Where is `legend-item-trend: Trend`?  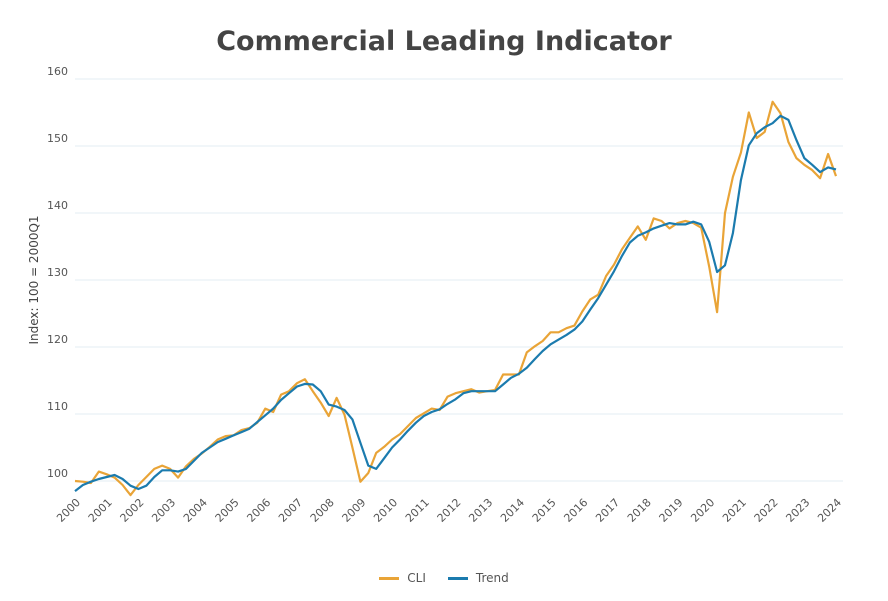
legend-item-trend: Trend is located at coordinates (478, 578).